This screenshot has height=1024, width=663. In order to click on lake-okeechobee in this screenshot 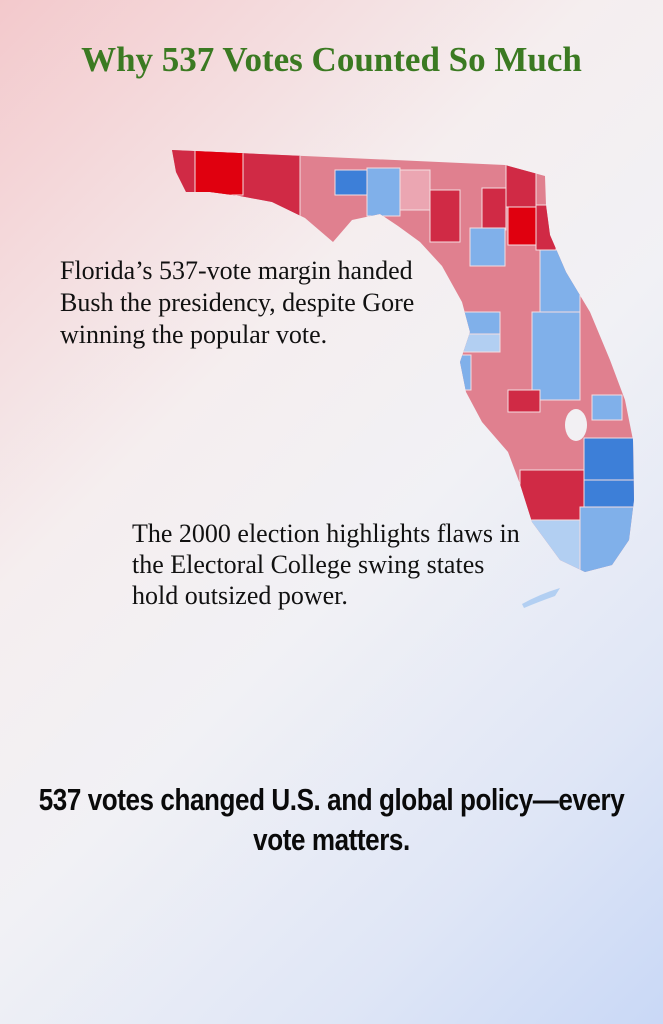, I will do `click(576, 425)`.